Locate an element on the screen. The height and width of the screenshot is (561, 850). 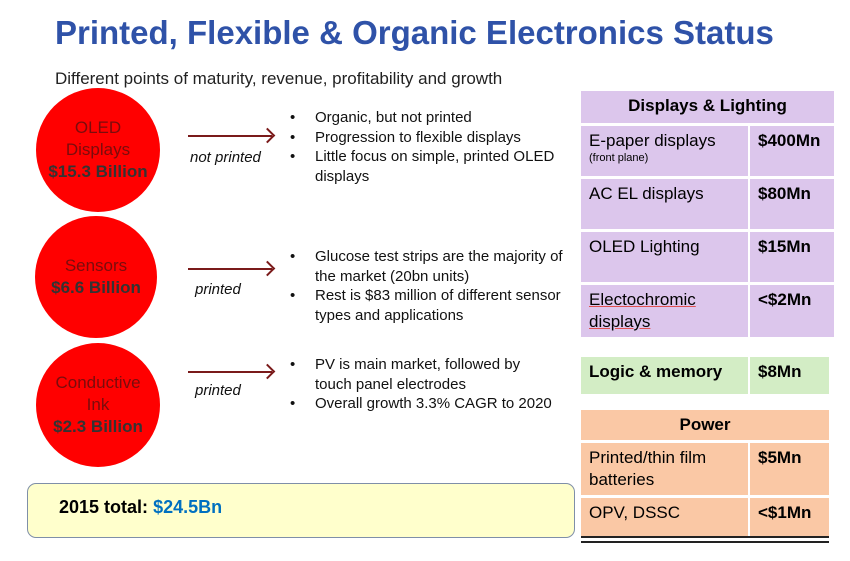
row-item: AC EL displays is located at coordinates (664, 204).